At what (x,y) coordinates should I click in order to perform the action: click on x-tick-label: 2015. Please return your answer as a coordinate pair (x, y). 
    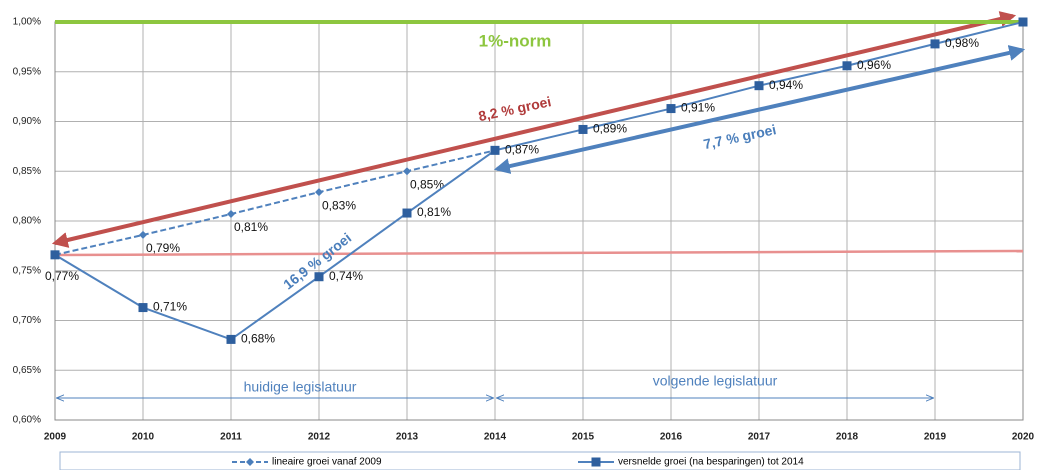
    Looking at the image, I should click on (583, 437).